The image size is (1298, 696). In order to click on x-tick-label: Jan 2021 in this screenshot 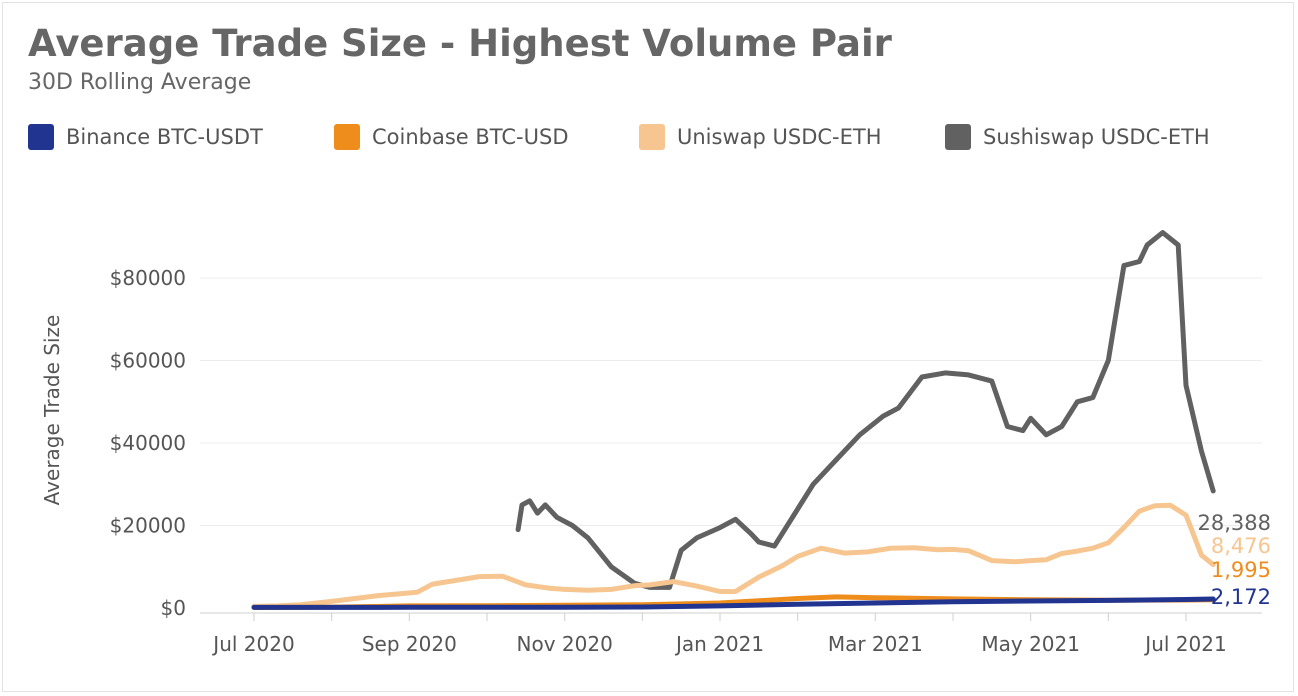, I will do `click(719, 644)`.